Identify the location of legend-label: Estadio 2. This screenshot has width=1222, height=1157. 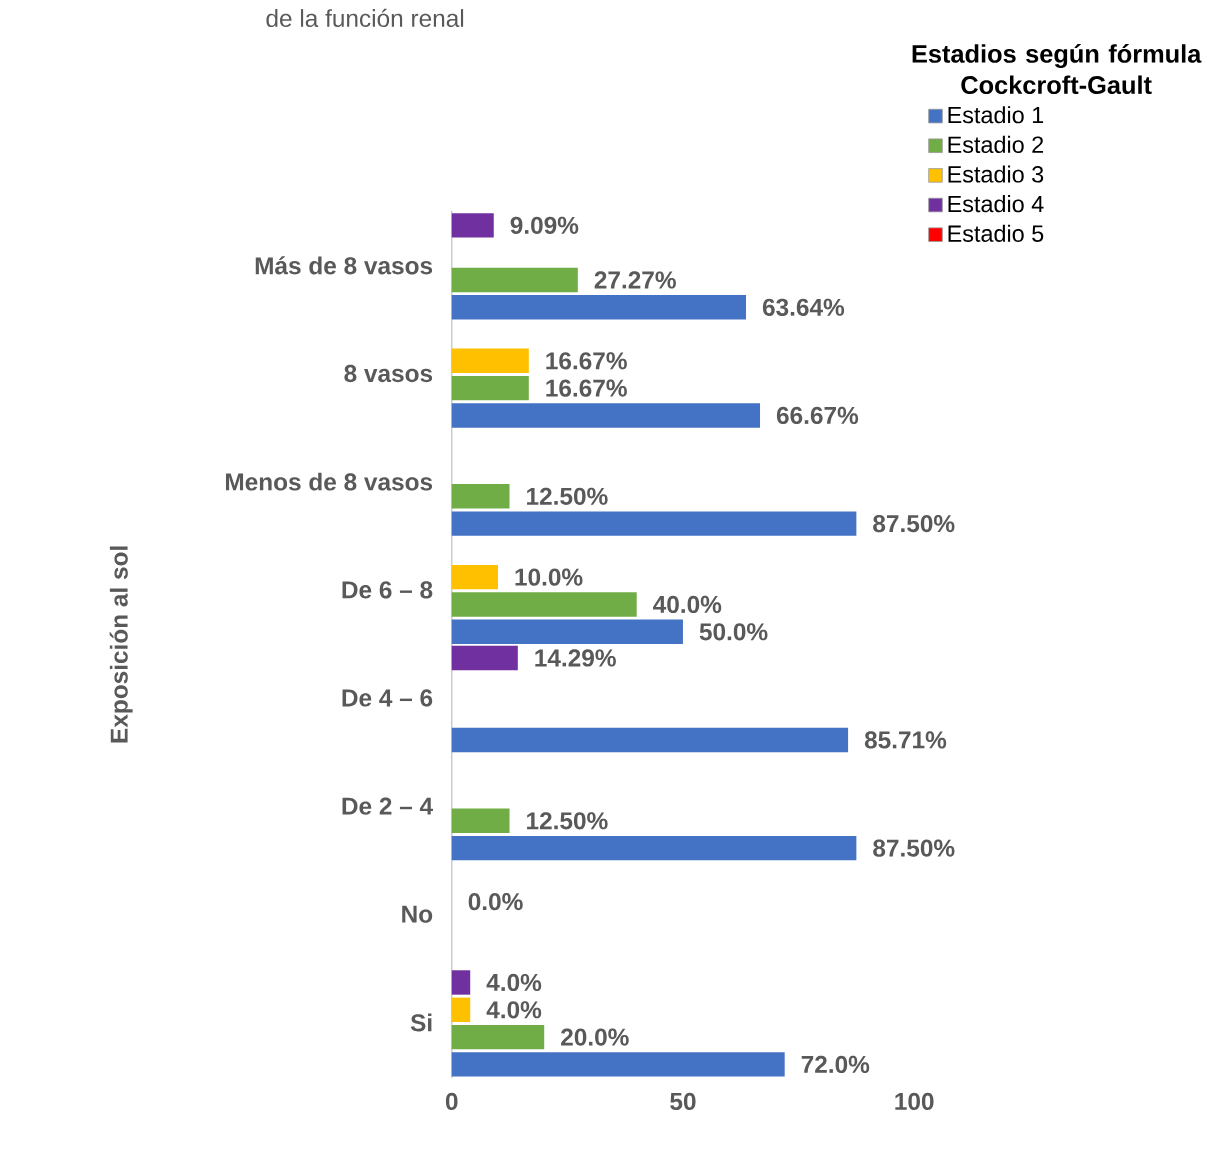
(996, 144).